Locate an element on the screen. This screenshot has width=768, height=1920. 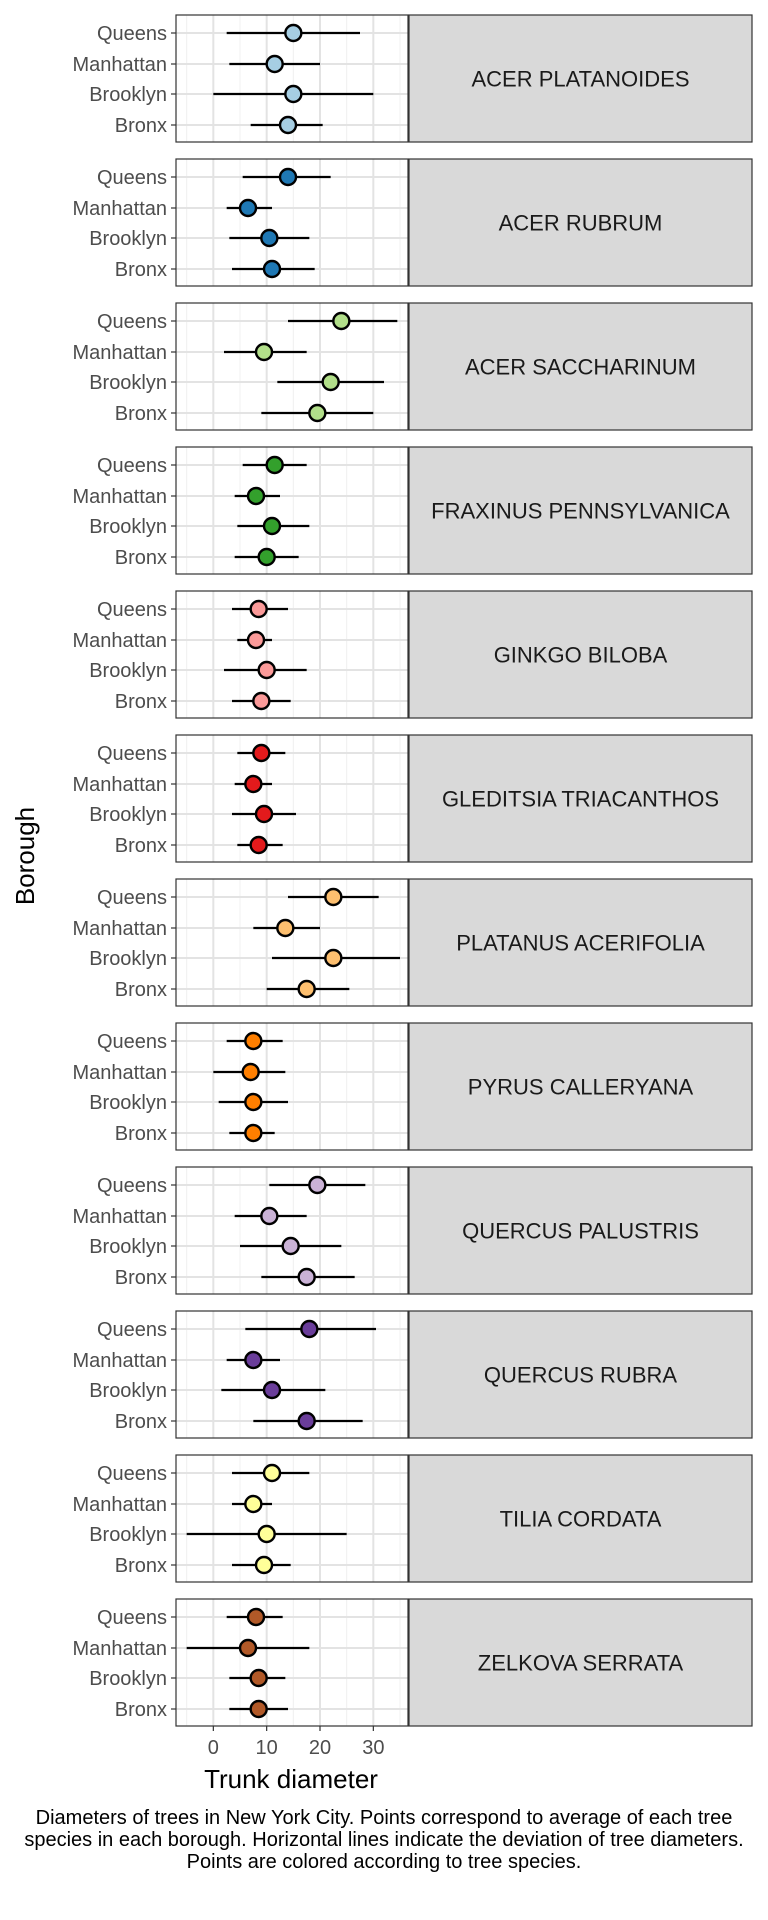
facet-strip-label: FRAXINUS PENNSYLVANICA is located at coordinates (580, 511).